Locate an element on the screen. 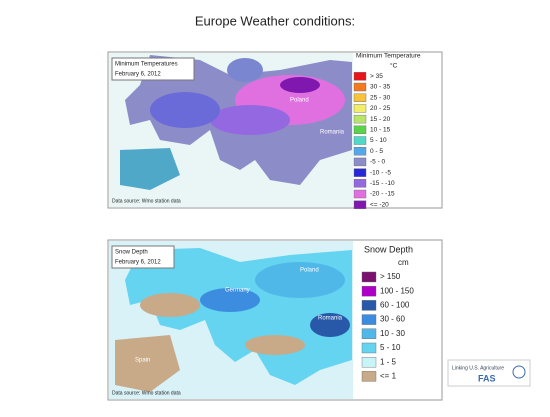  legend-label: 20 - 25 is located at coordinates (380, 108).